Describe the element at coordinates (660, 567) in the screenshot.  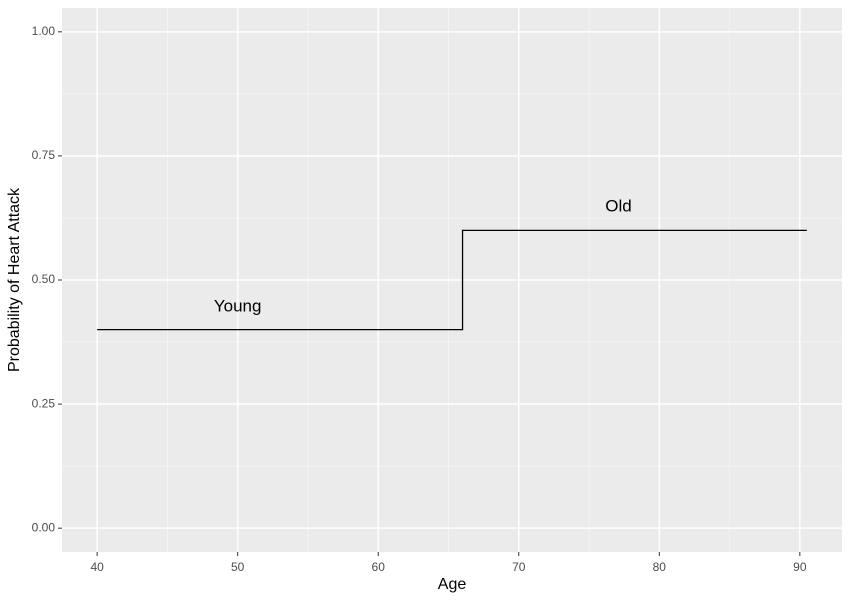
I see `x-tick-label: 80` at that location.